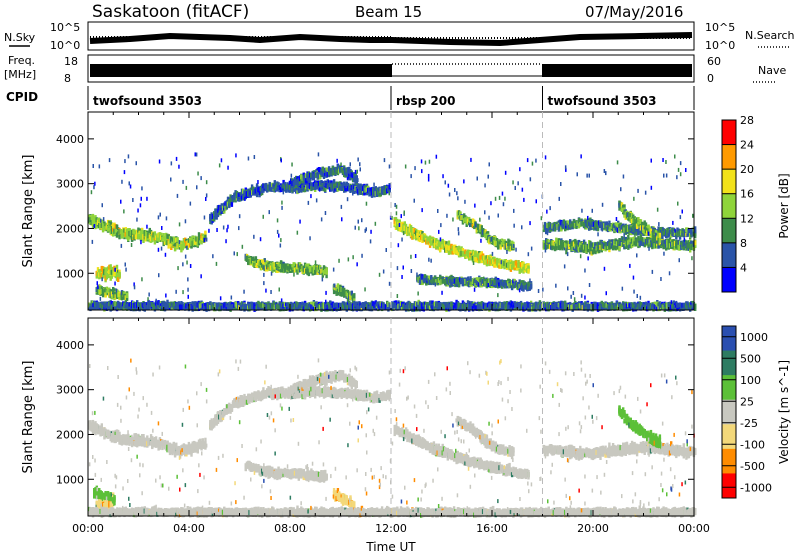 The height and width of the screenshot is (554, 800). I want to click on nsky-label: N.Sky, so click(20, 37).